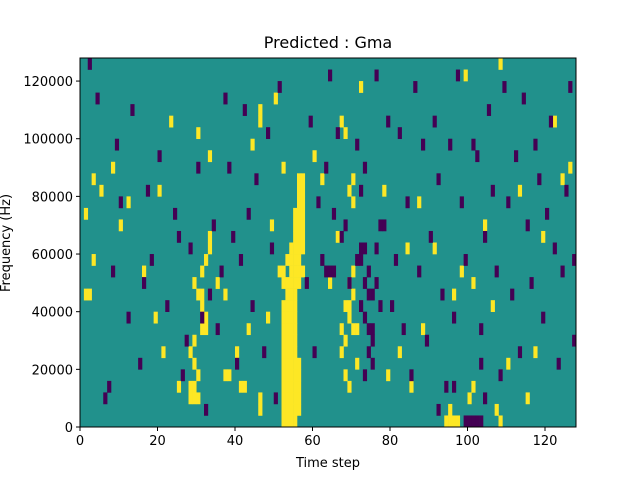 Image resolution: width=640 pixels, height=480 pixels. Describe the element at coordinates (69, 428) in the screenshot. I see `y-tick-label: 0` at that location.